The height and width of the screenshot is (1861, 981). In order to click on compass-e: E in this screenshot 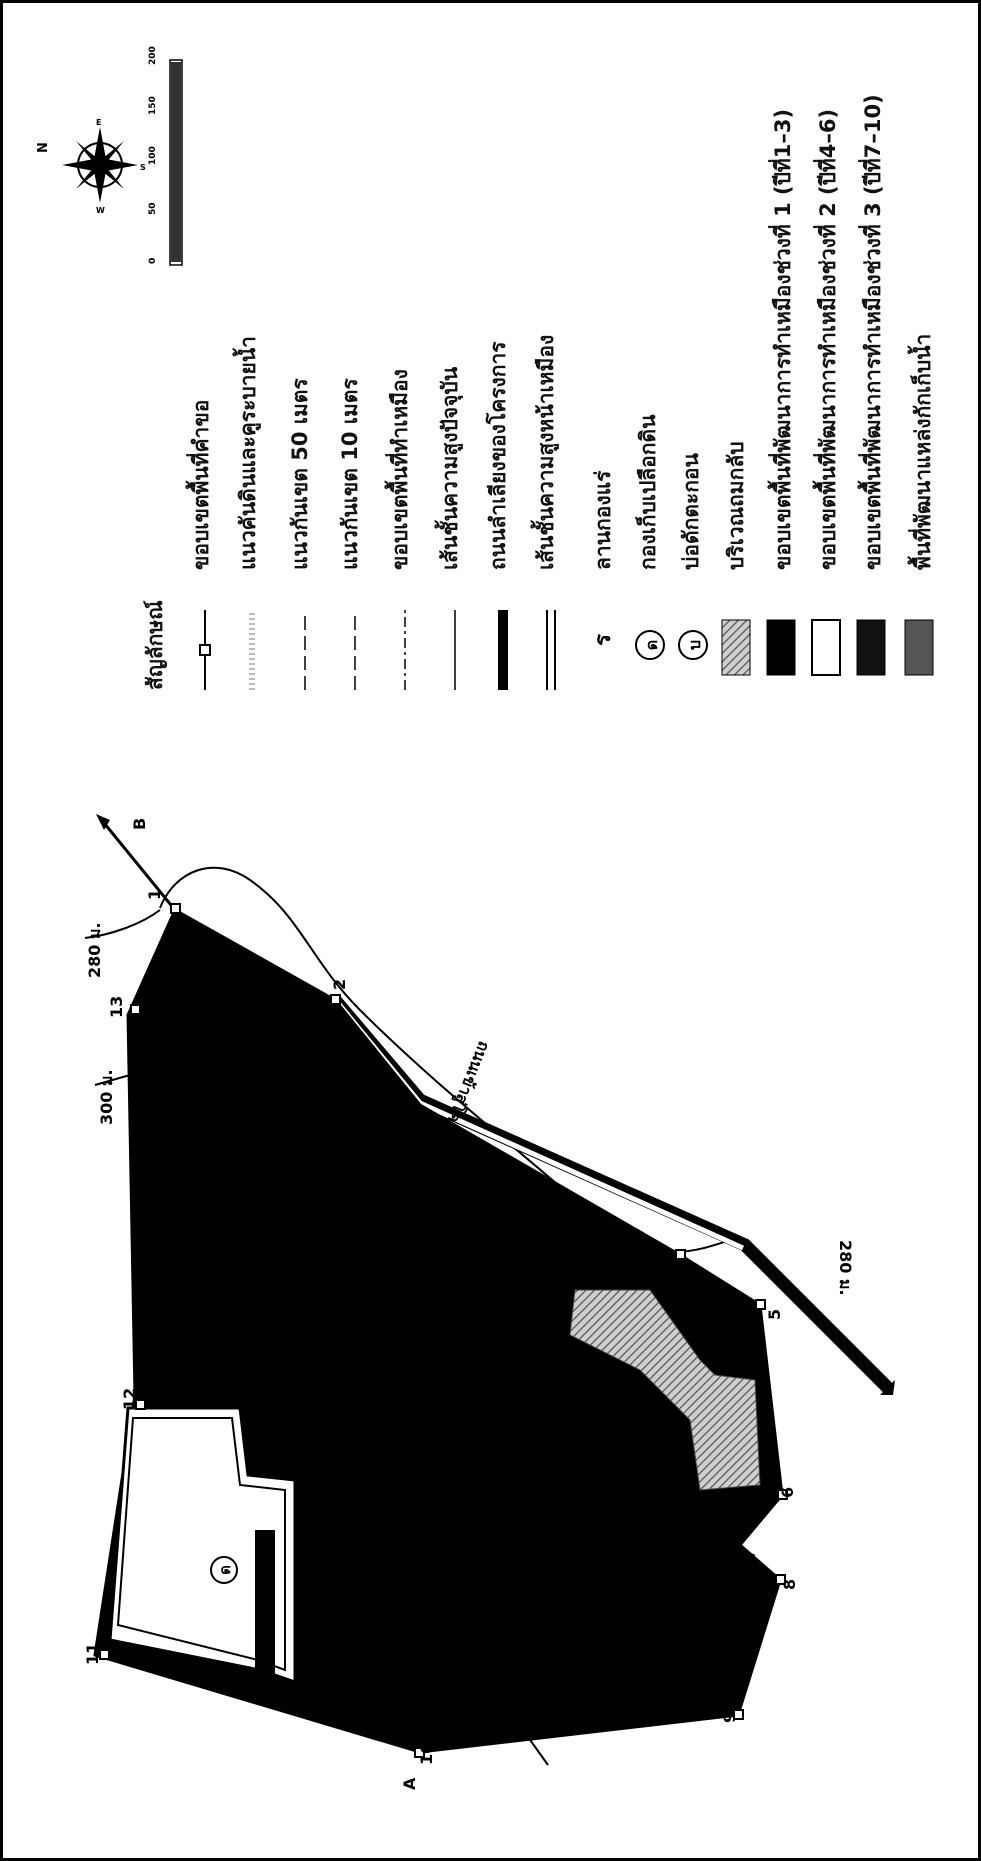, I will do `click(98, 122)`.